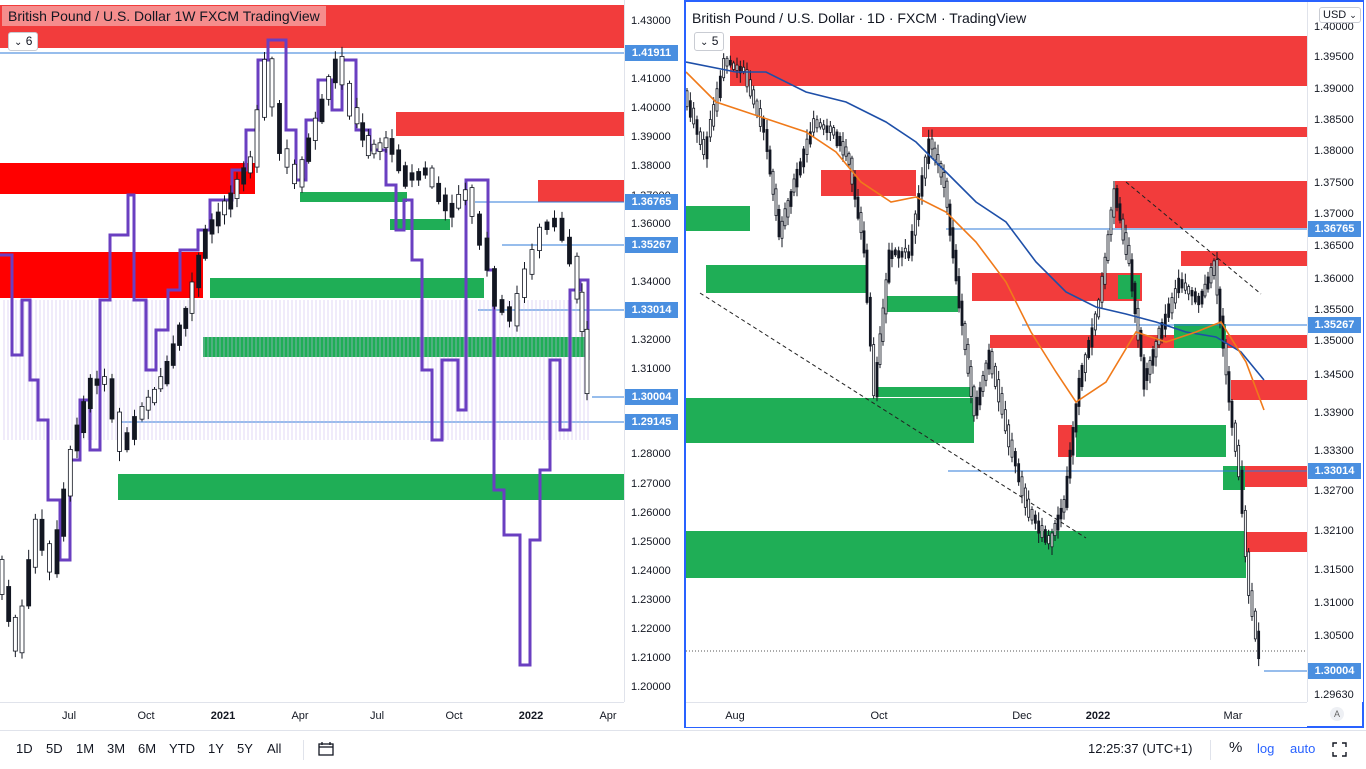 The height and width of the screenshot is (769, 1366). I want to click on currency-selector: USD ⌄, so click(1340, 15).